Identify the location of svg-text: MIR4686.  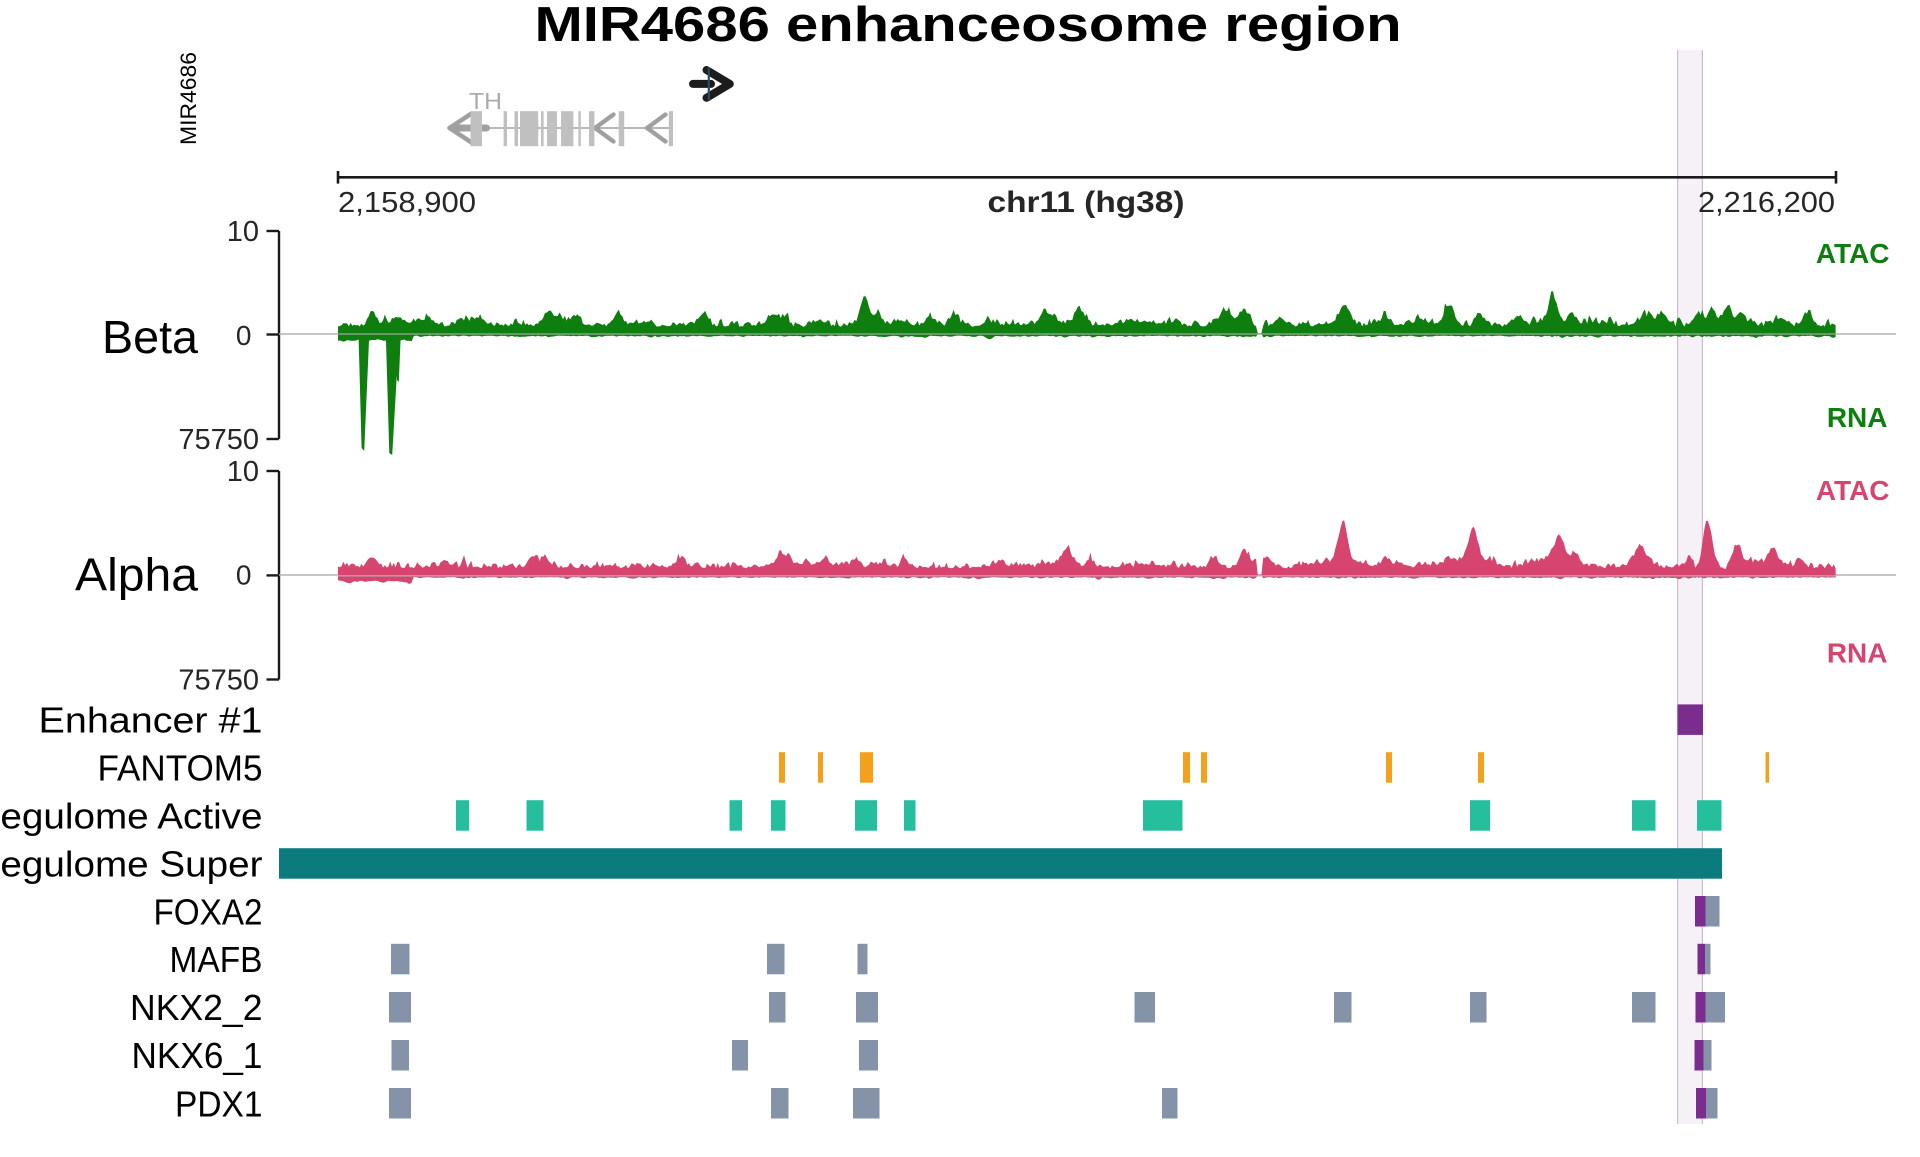
(188, 98).